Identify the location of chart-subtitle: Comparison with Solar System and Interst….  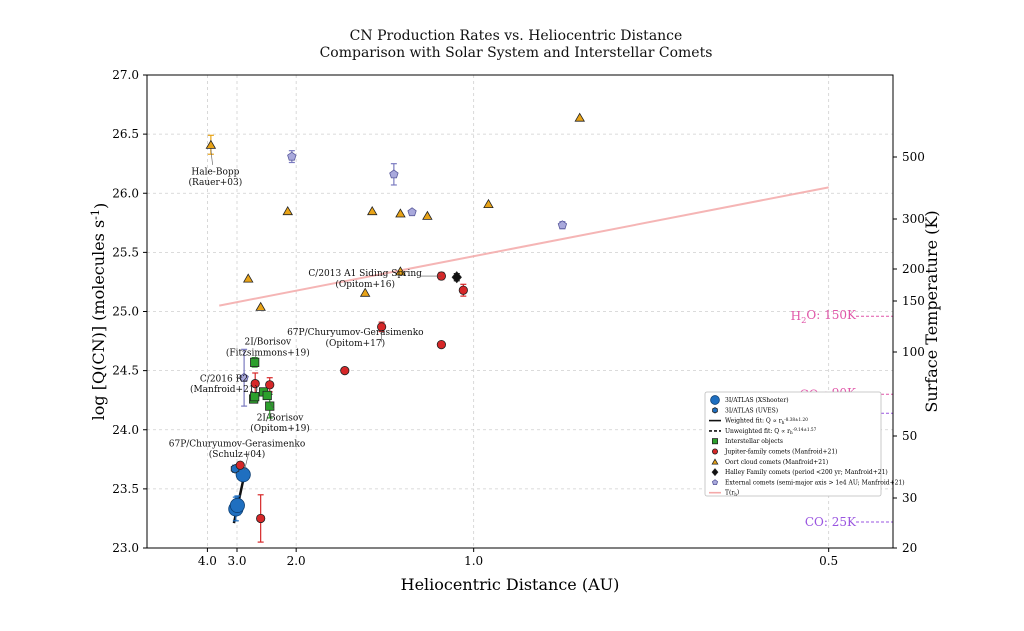
(516, 53).